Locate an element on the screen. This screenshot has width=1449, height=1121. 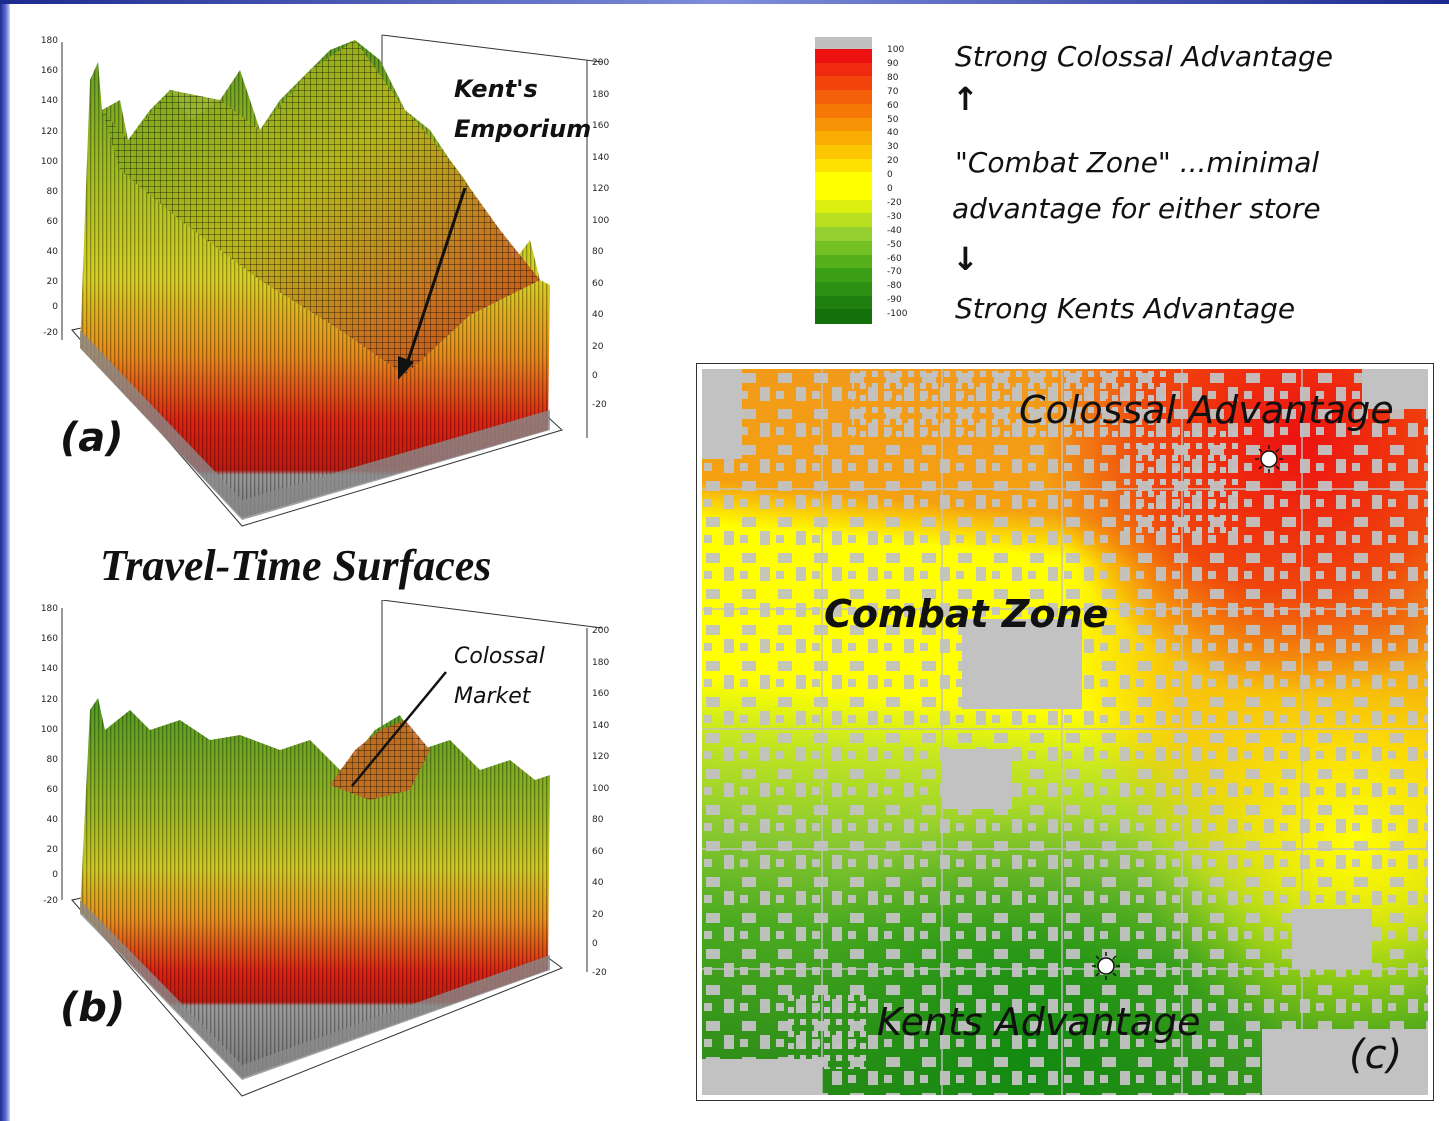
legend-value: -30 is located at coordinates (894, 216).